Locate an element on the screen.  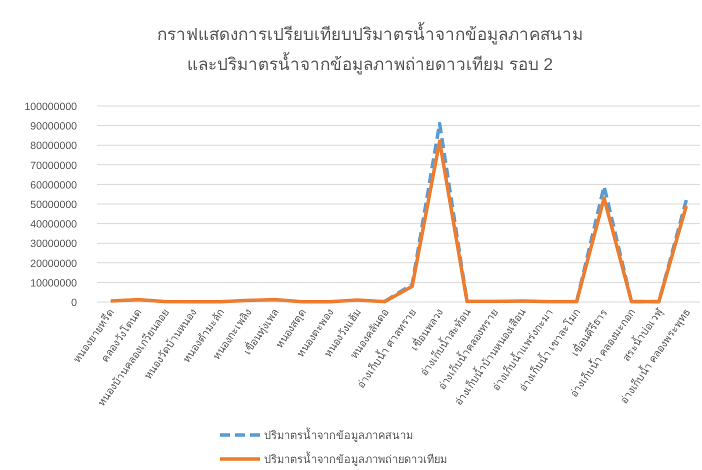
y-tick-label: 20000000 is located at coordinates (54, 264).